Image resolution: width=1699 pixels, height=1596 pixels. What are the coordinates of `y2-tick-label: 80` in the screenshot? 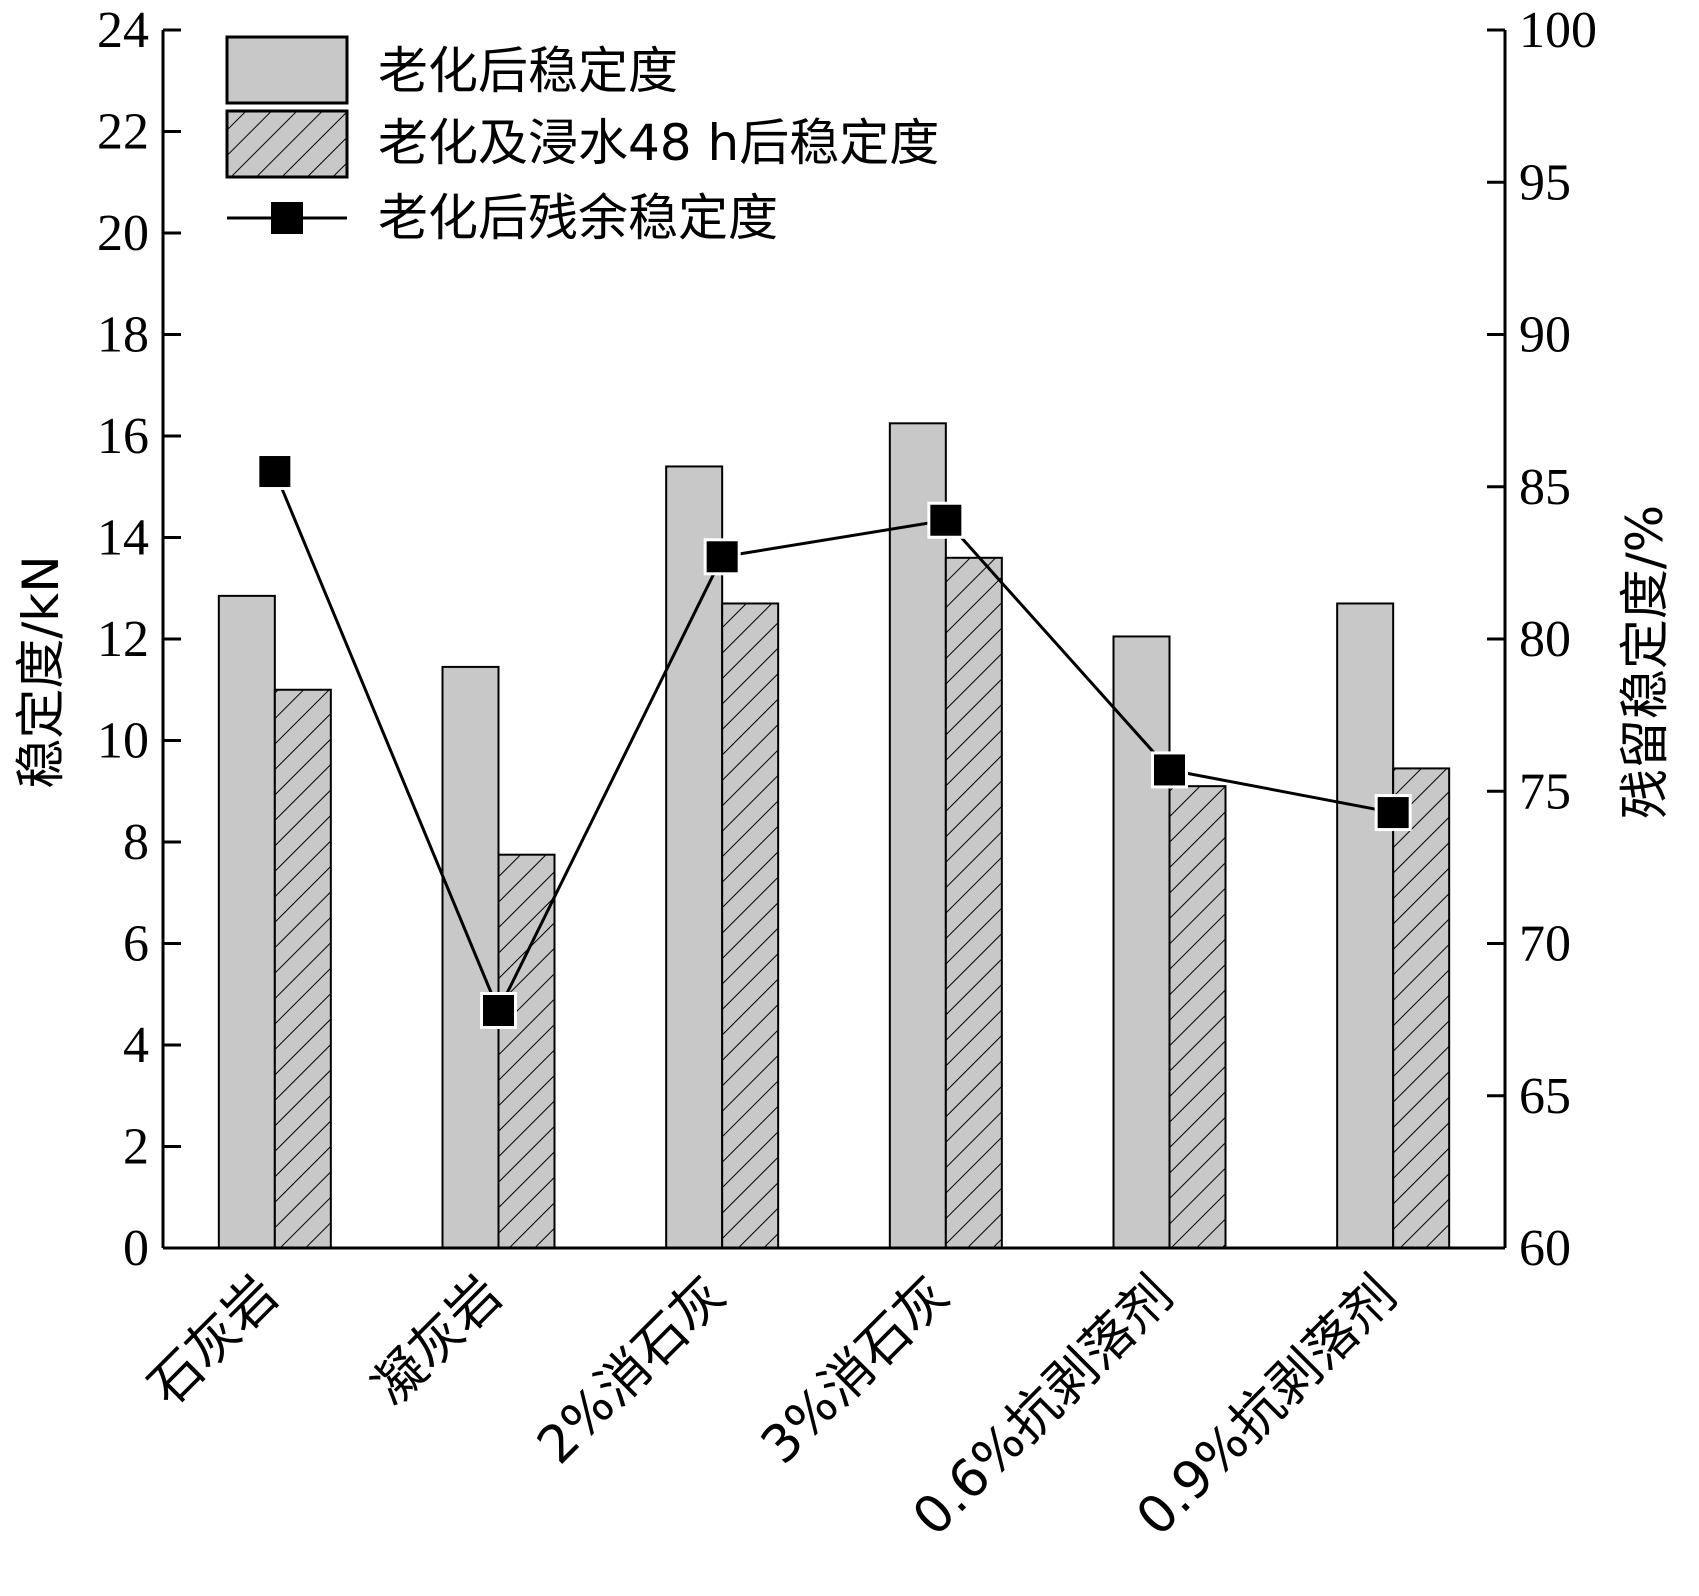 It's located at (1545, 639).